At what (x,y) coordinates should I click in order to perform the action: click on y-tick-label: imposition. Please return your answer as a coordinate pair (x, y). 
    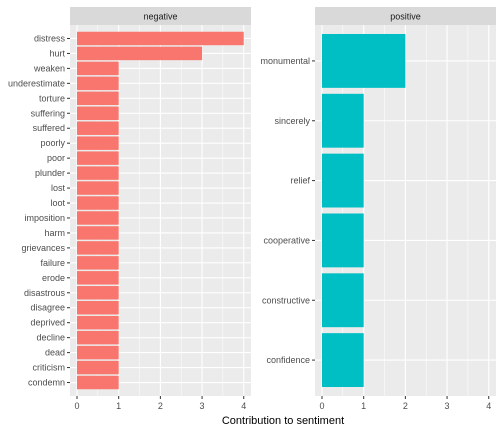
    Looking at the image, I should click on (44, 218).